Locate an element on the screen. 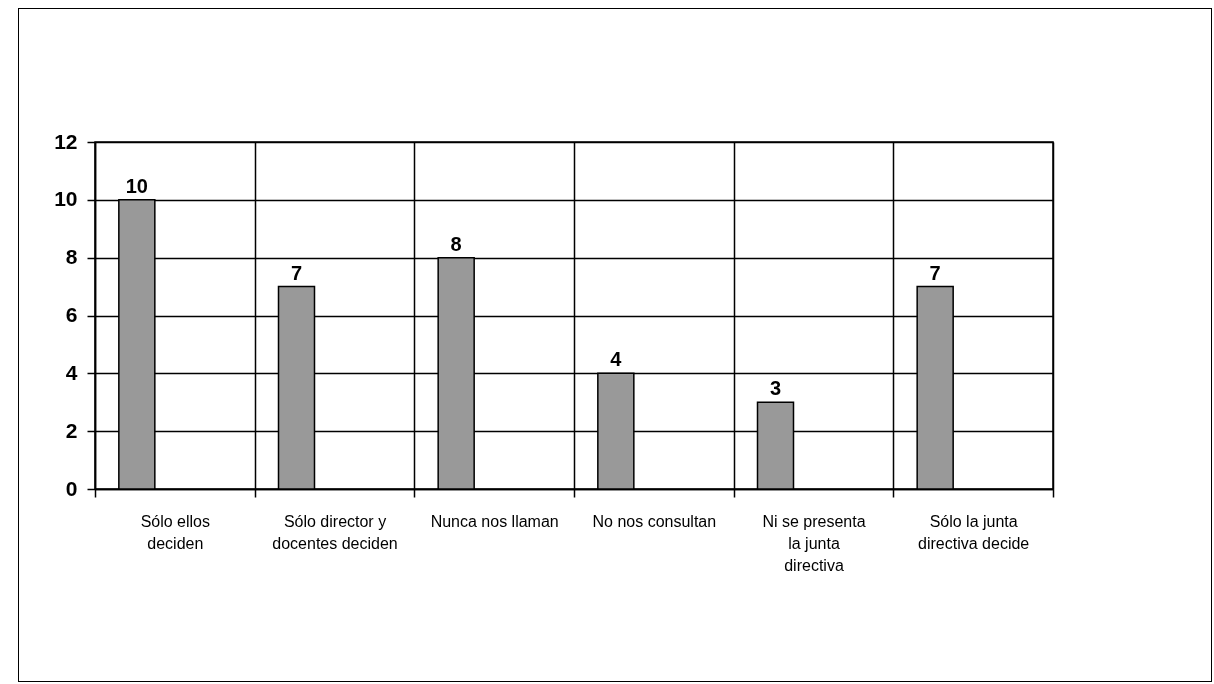  y-tick-label: 12 is located at coordinates (66, 141).